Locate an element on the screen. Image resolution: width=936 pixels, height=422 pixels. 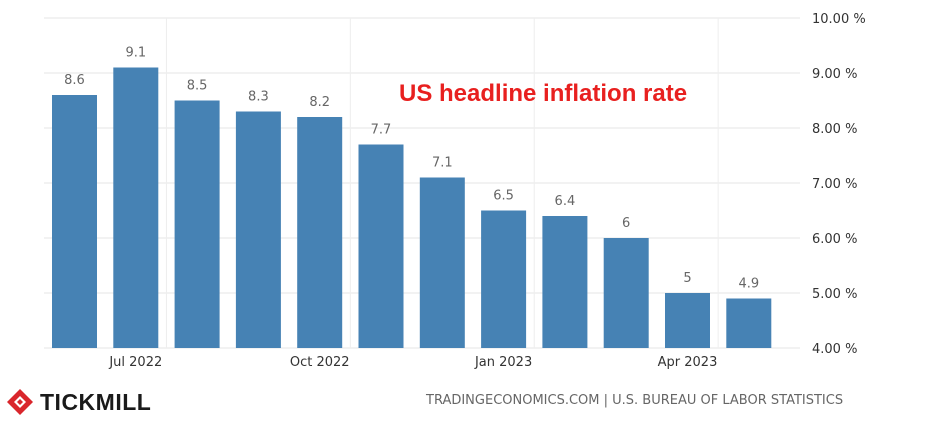
data-label: 5 is located at coordinates (687, 278).